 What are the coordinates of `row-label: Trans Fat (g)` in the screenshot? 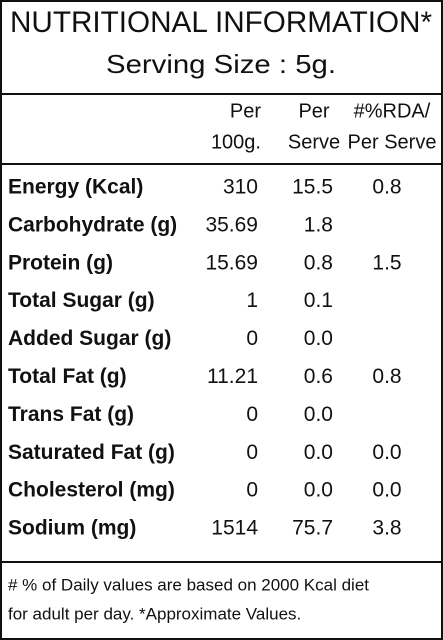 It's located at (71, 414).